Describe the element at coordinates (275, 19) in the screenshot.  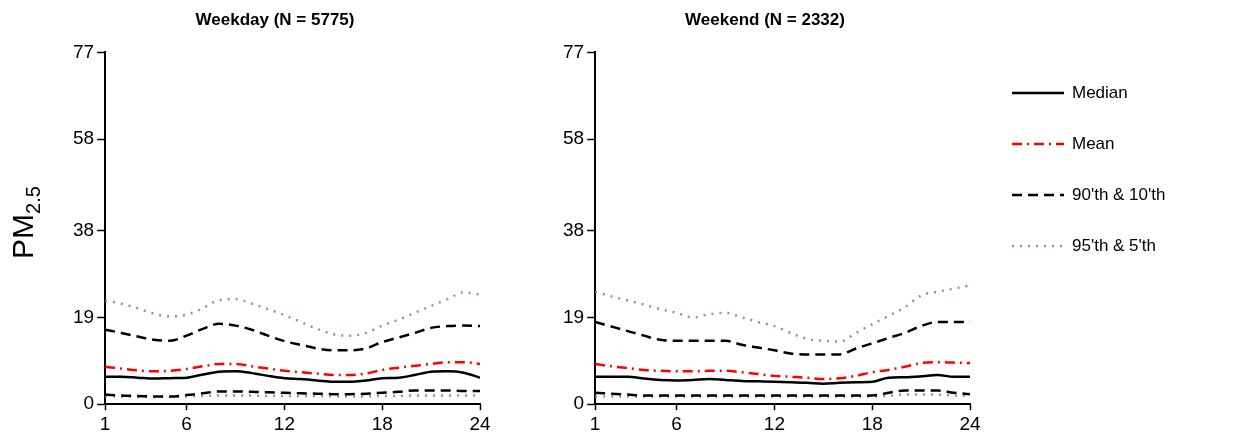
I see `chart-title: Weekday (N = 5775)` at that location.